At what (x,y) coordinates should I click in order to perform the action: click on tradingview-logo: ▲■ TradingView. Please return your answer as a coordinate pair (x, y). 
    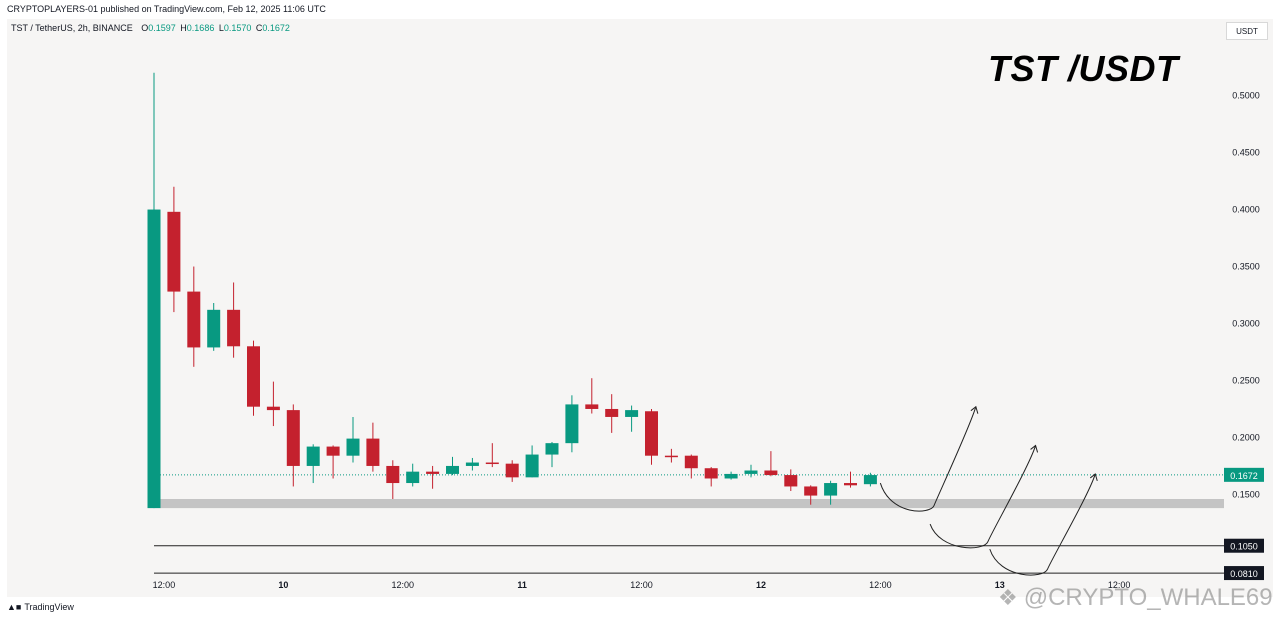
    Looking at the image, I should click on (40, 607).